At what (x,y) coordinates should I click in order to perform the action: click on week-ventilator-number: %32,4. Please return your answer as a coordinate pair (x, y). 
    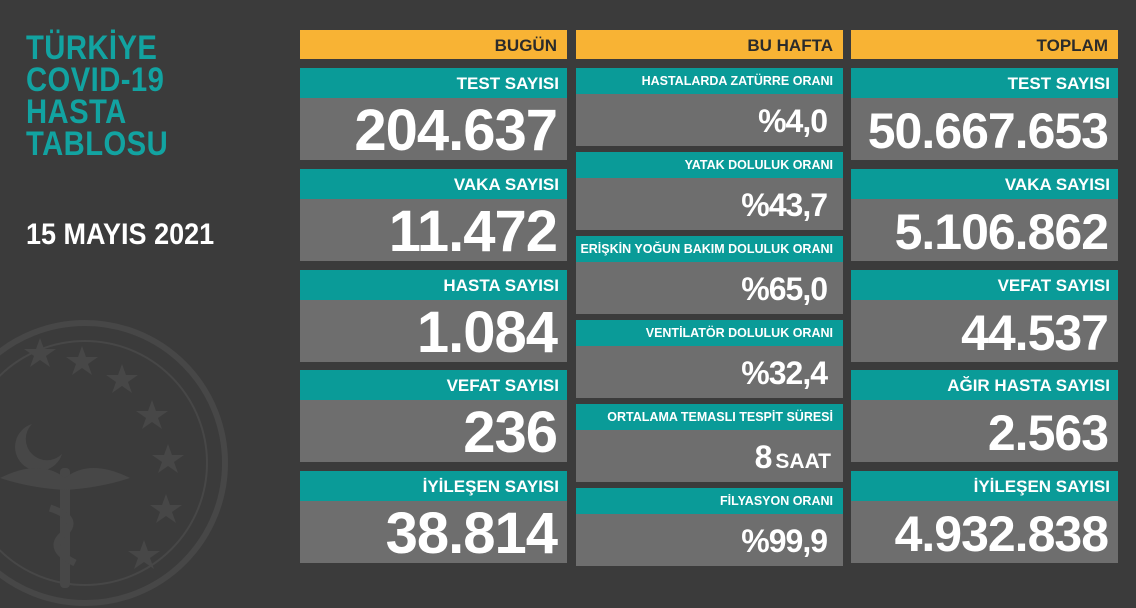
    Looking at the image, I should click on (784, 373).